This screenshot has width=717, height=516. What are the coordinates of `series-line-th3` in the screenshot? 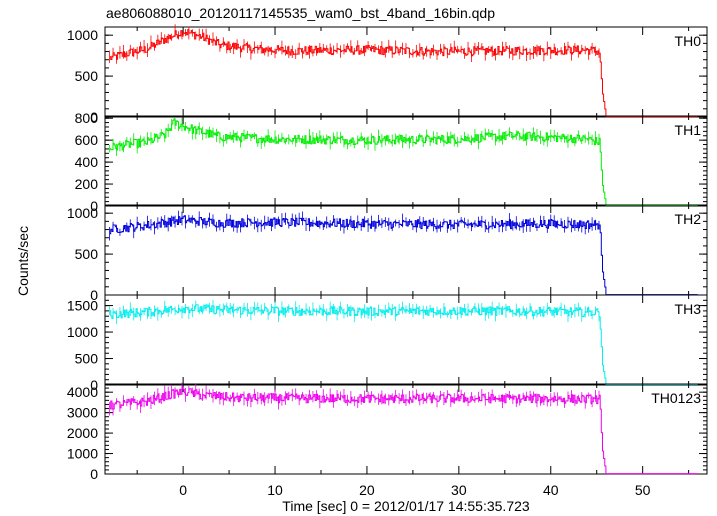 It's located at (403, 344).